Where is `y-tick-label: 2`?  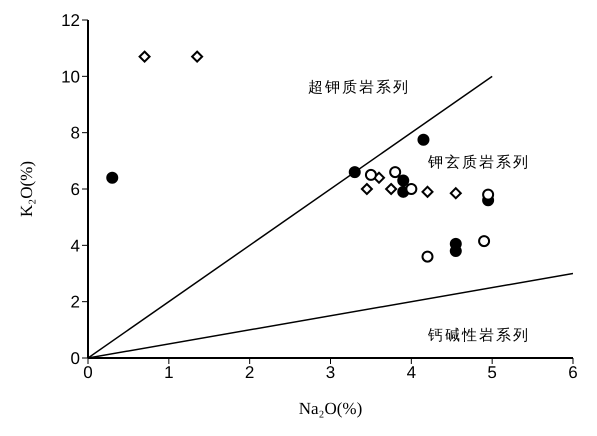 y-tick-label: 2 is located at coordinates (75, 302).